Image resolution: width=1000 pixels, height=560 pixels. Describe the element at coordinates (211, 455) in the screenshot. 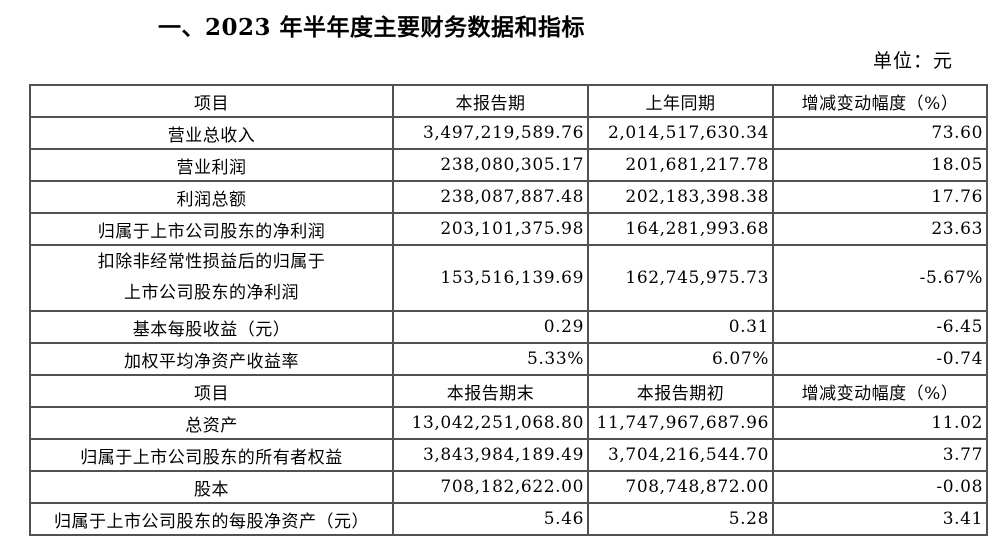

I see `row-label: 归属于上市公司股东的所有者权益` at that location.